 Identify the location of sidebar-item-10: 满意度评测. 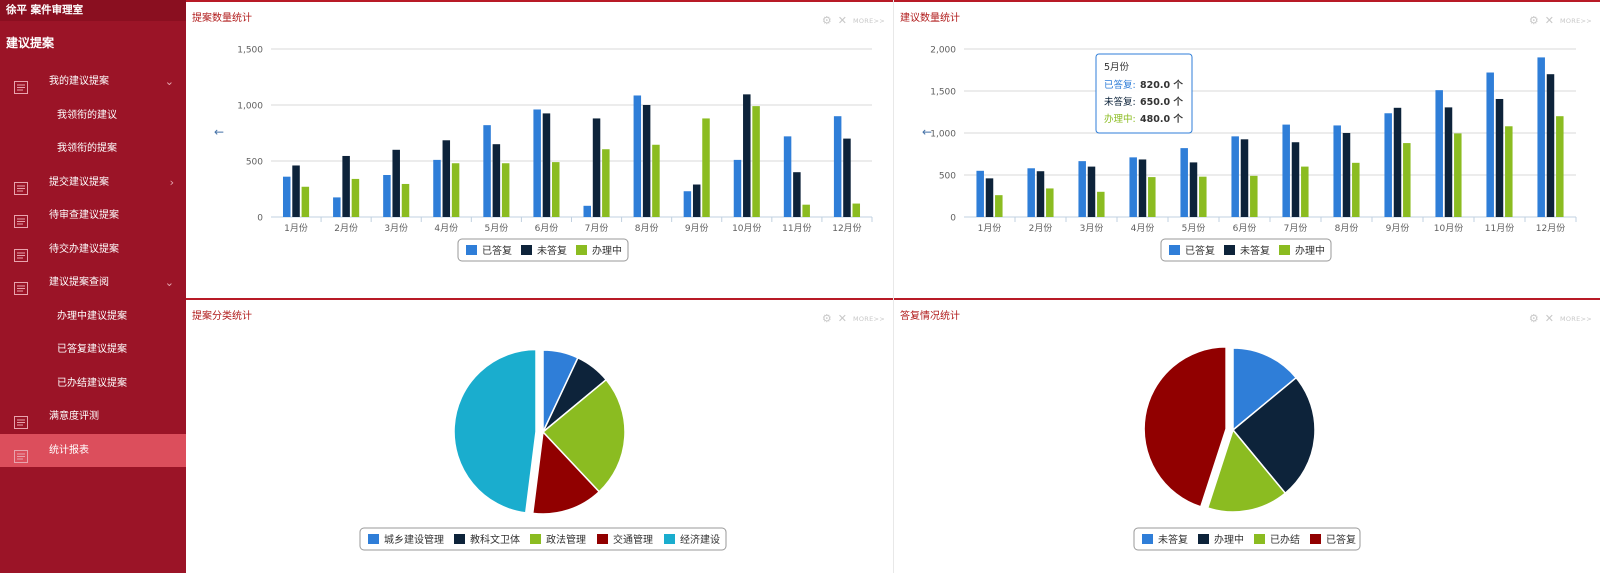
(93, 417).